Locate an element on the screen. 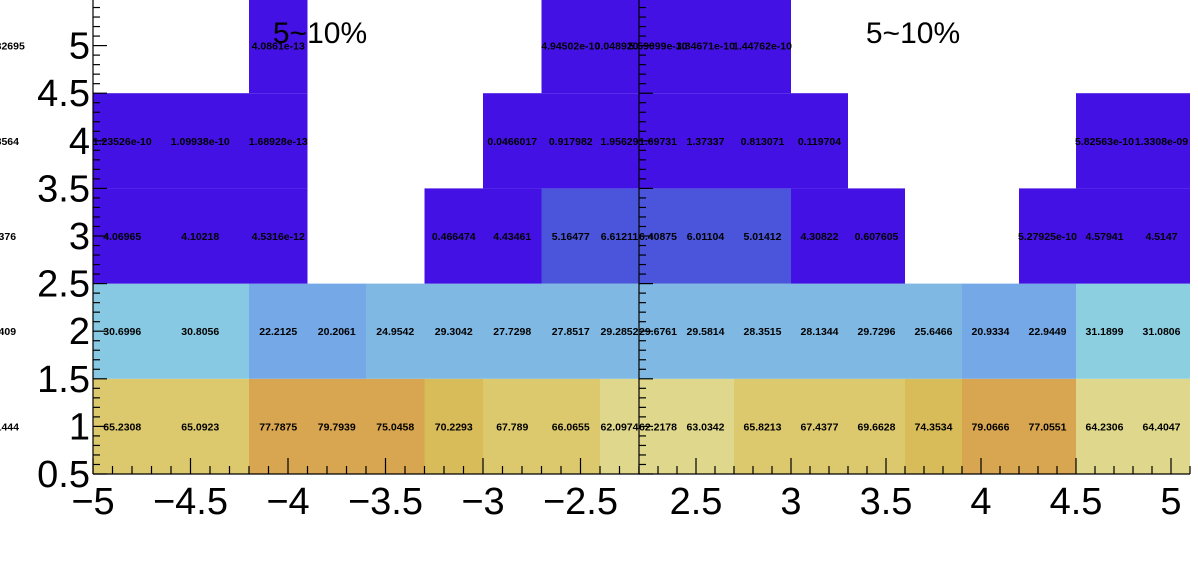 This screenshot has height=575, width=1198. cell-value-label: 4.10218 is located at coordinates (200, 237).